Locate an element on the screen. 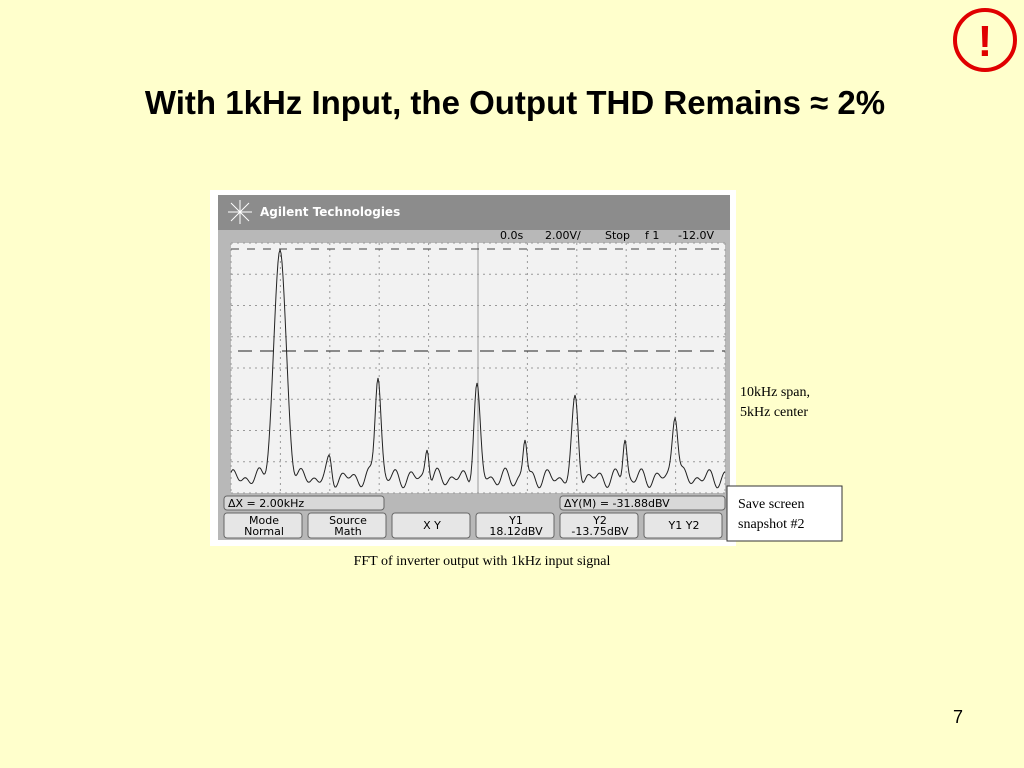 The image size is (1024, 768). softkey-value: Math is located at coordinates (348, 531).